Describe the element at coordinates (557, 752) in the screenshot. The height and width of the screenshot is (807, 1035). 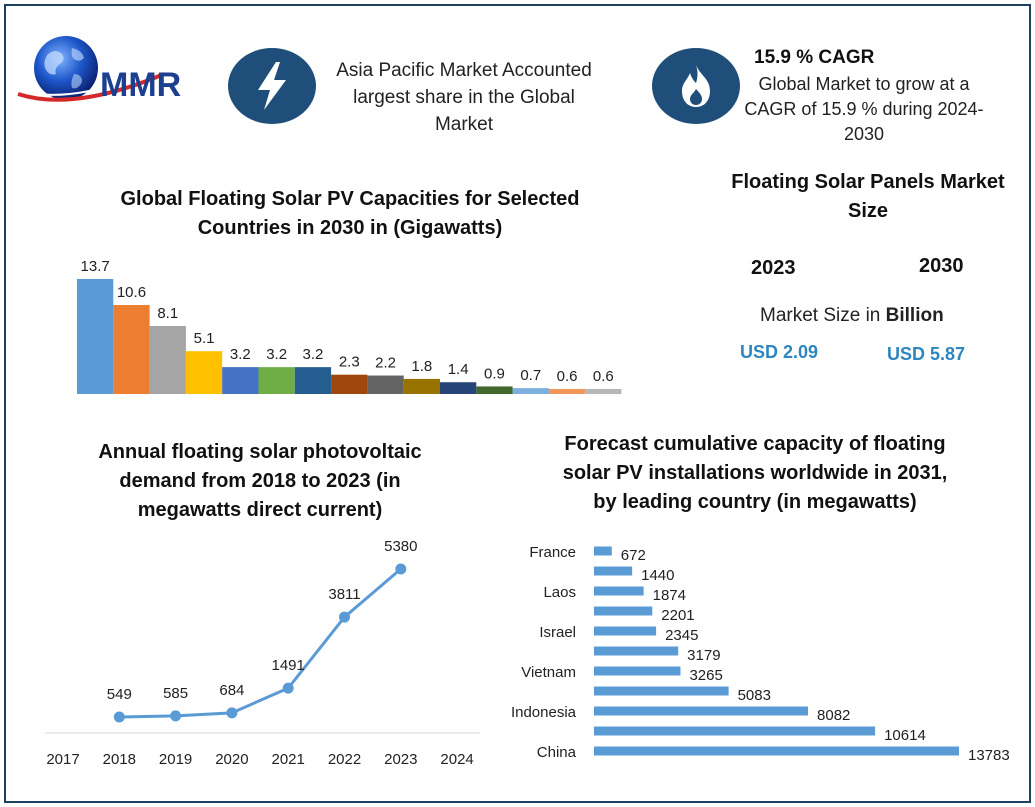
I see `country-label: China` at that location.